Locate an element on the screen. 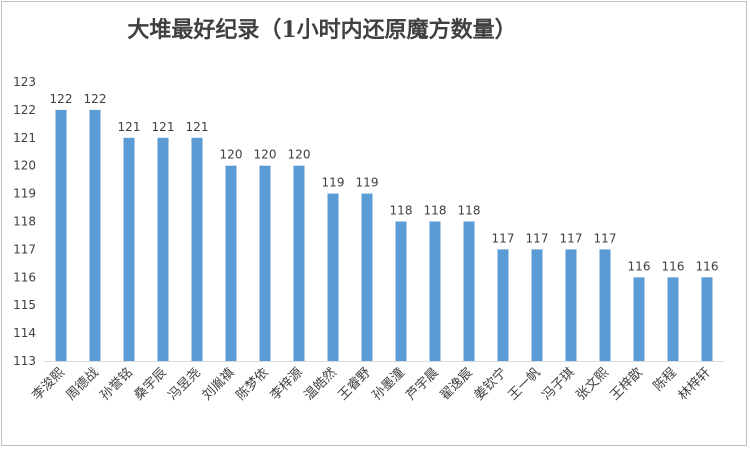  y-tick-label: 121 is located at coordinates (24, 138).